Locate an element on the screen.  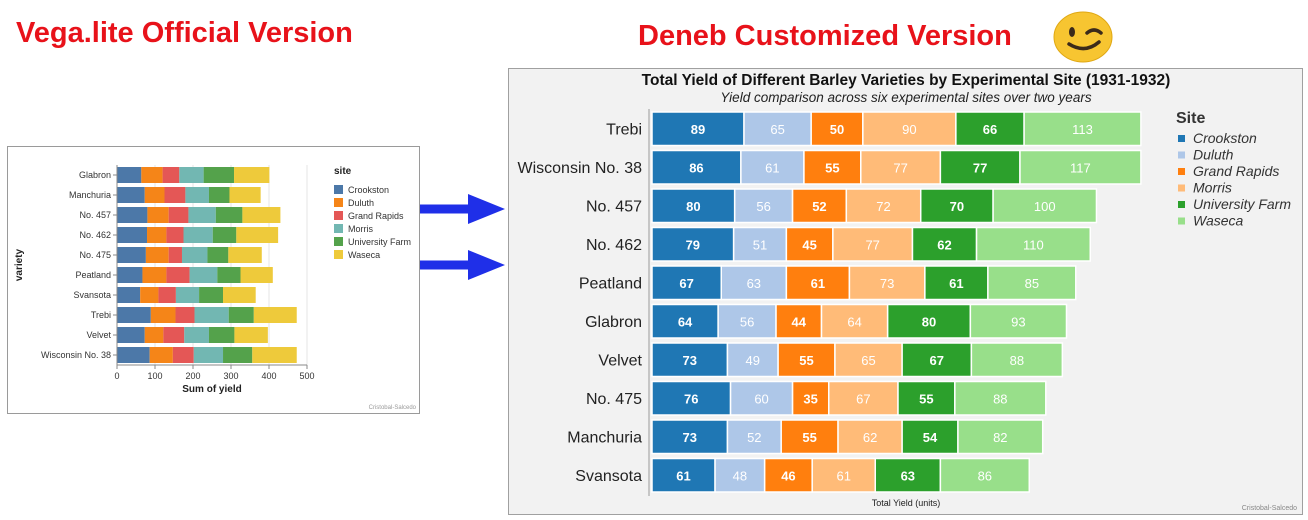
legend-label: Morris is located at coordinates (360, 229).